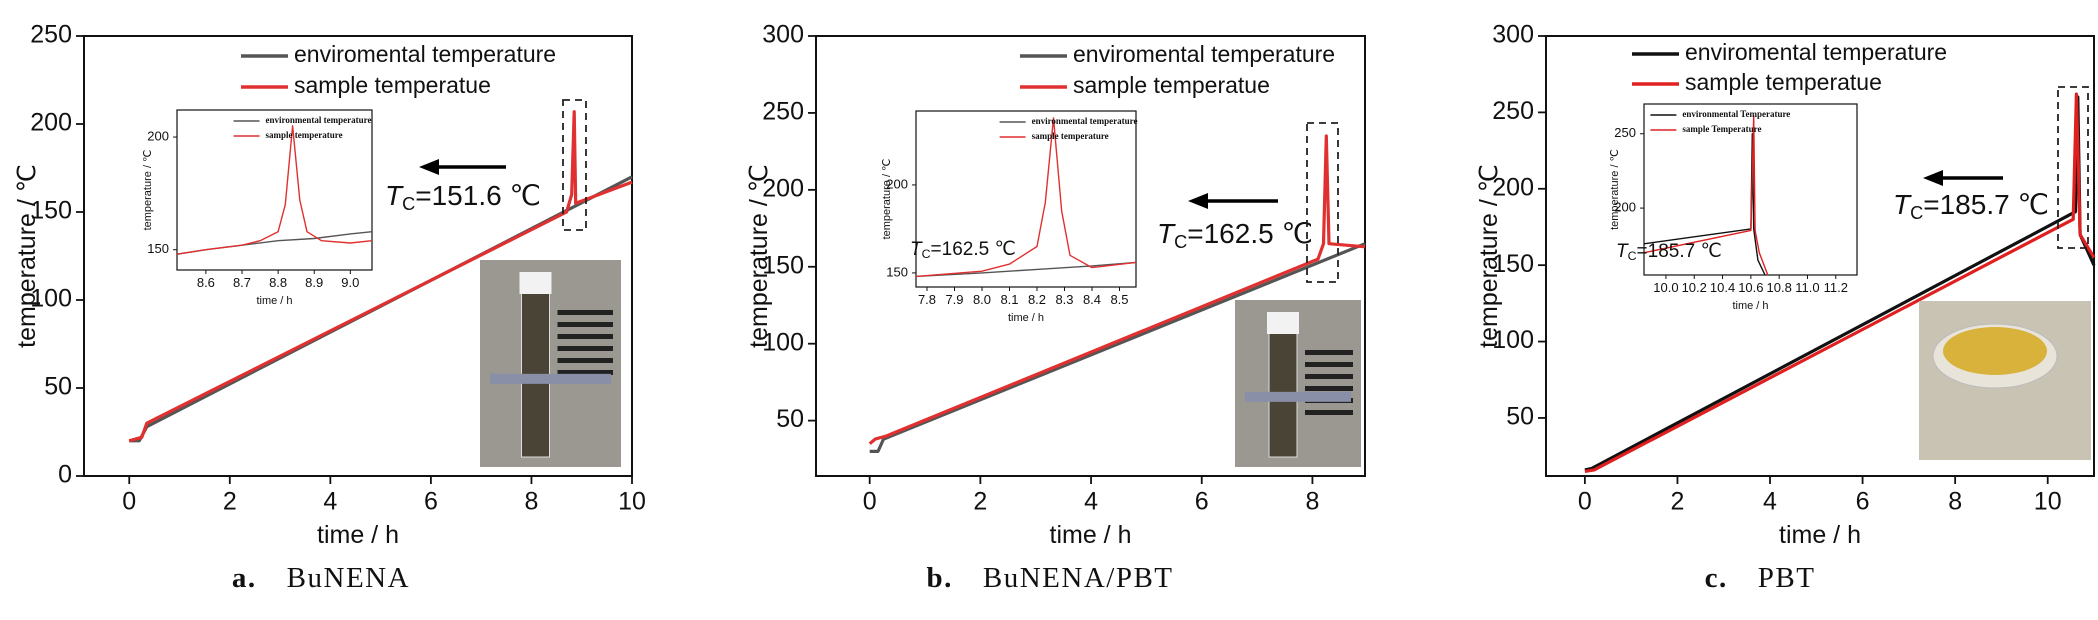 The height and width of the screenshot is (620, 2098). What do you see at coordinates (242, 282) in the screenshot?
I see `x-tick-label: 8.7` at bounding box center [242, 282].